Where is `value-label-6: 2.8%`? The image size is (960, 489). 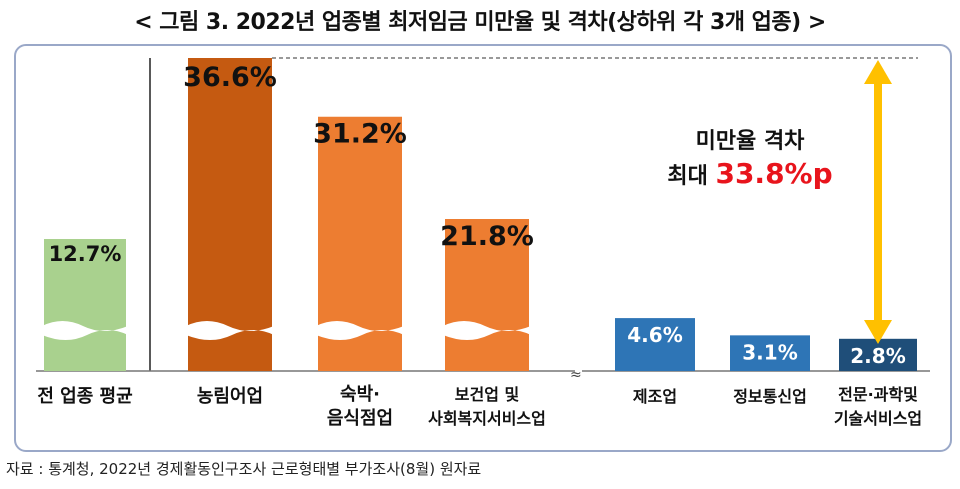
value-label-6: 2.8% is located at coordinates (877, 356).